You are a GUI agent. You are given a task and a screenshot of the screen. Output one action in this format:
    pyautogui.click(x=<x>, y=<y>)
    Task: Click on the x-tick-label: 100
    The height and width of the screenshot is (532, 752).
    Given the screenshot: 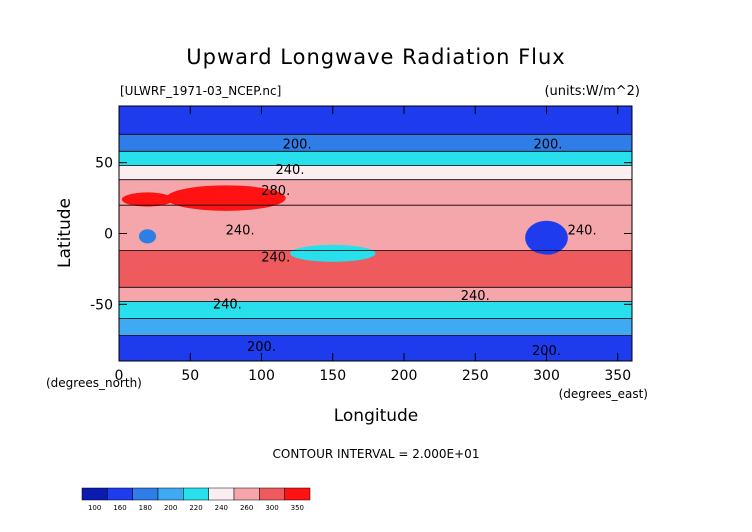 What is the action you would take?
    pyautogui.click(x=261, y=376)
    